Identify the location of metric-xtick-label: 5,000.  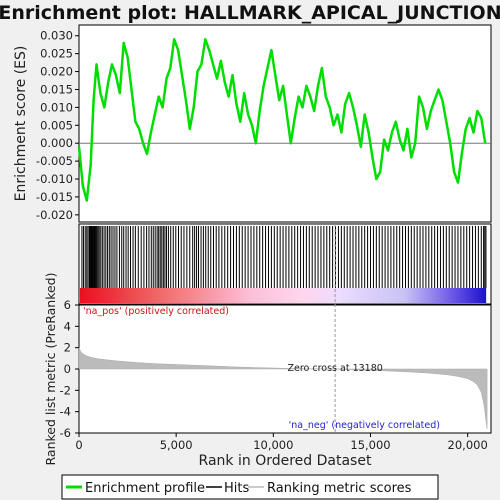
(176, 445).